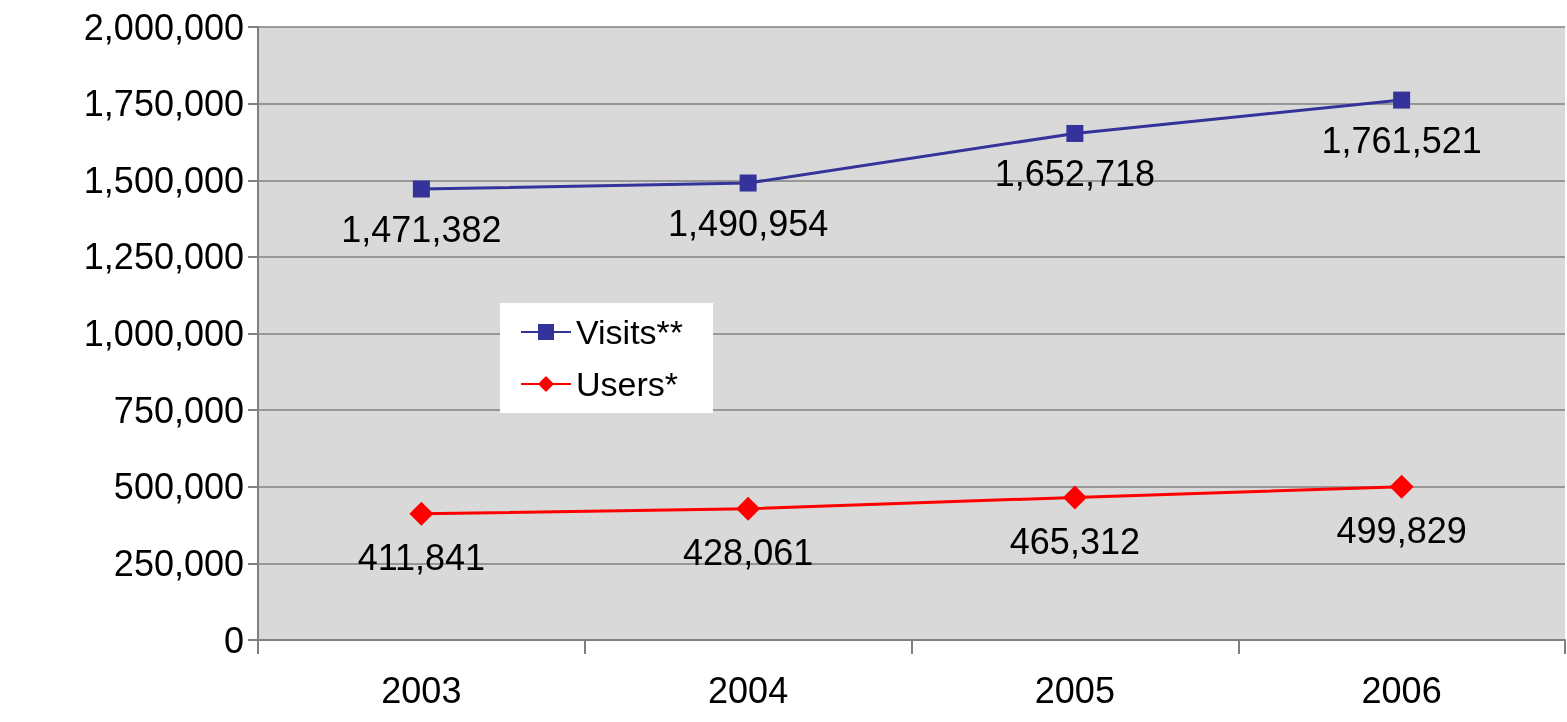 This screenshot has height=722, width=1567. I want to click on y-tick-label: 1,500,000, so click(163, 180).